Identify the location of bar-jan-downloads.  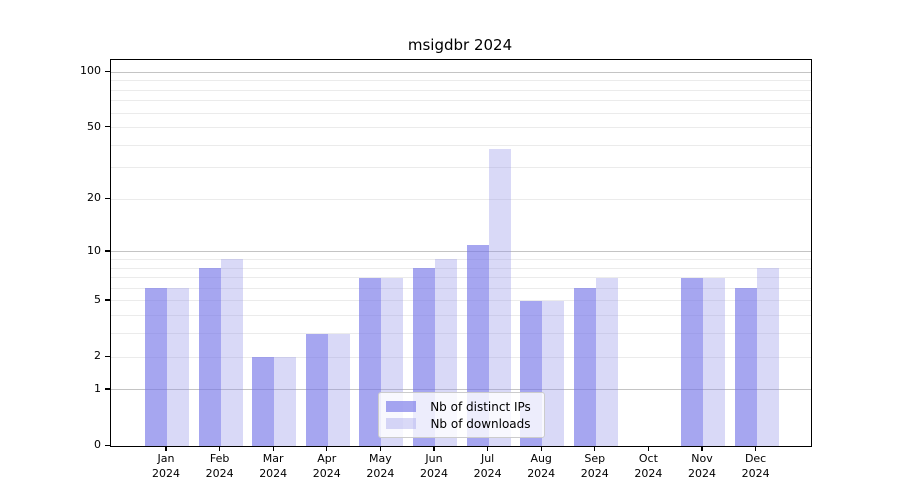
(178, 367).